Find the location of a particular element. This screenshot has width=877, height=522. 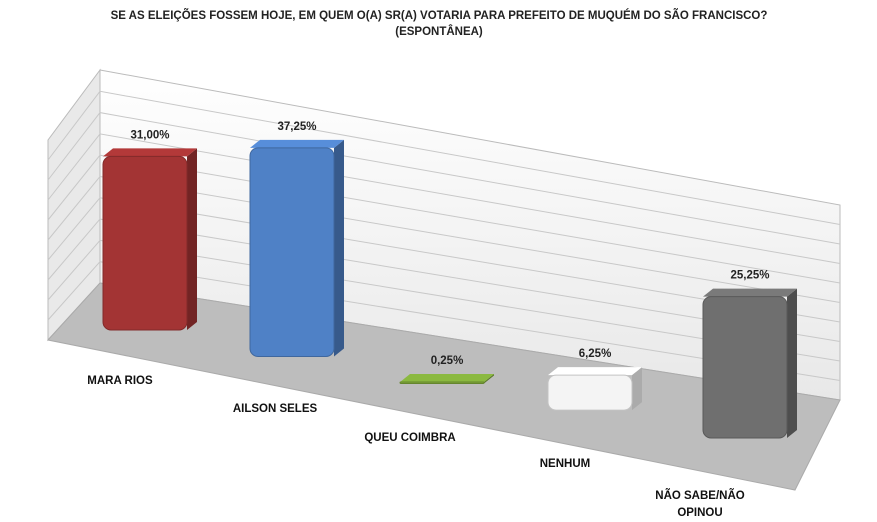

value-label: 6,25% is located at coordinates (595, 354).